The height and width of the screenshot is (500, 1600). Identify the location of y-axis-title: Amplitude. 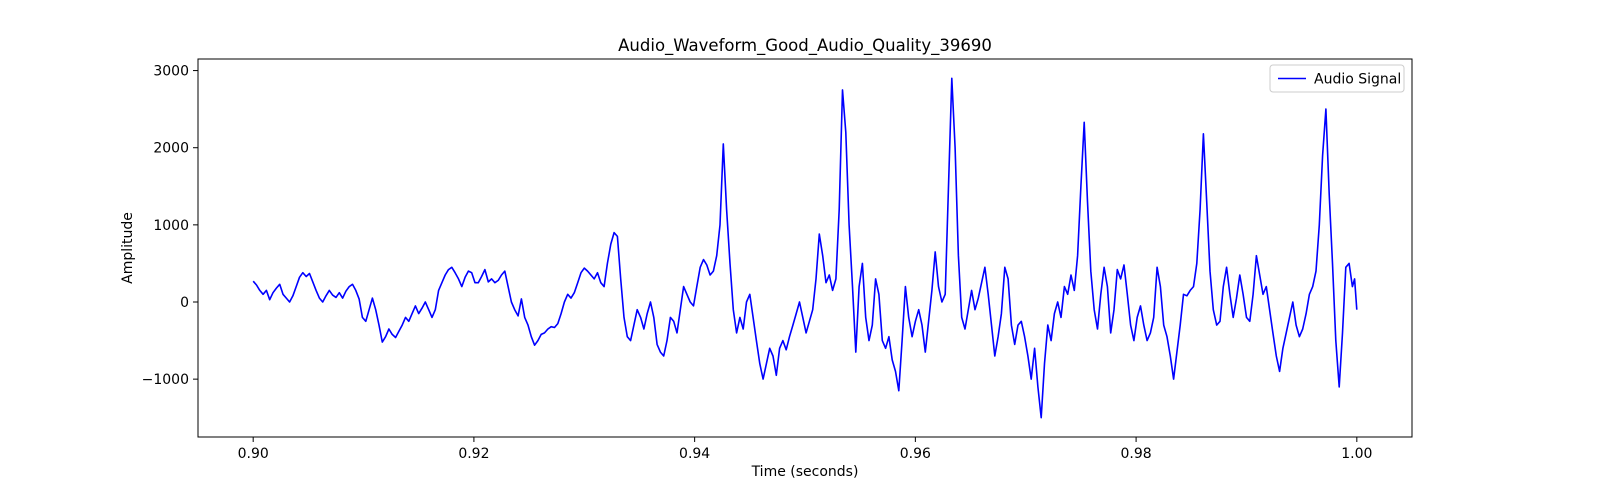
(128, 248).